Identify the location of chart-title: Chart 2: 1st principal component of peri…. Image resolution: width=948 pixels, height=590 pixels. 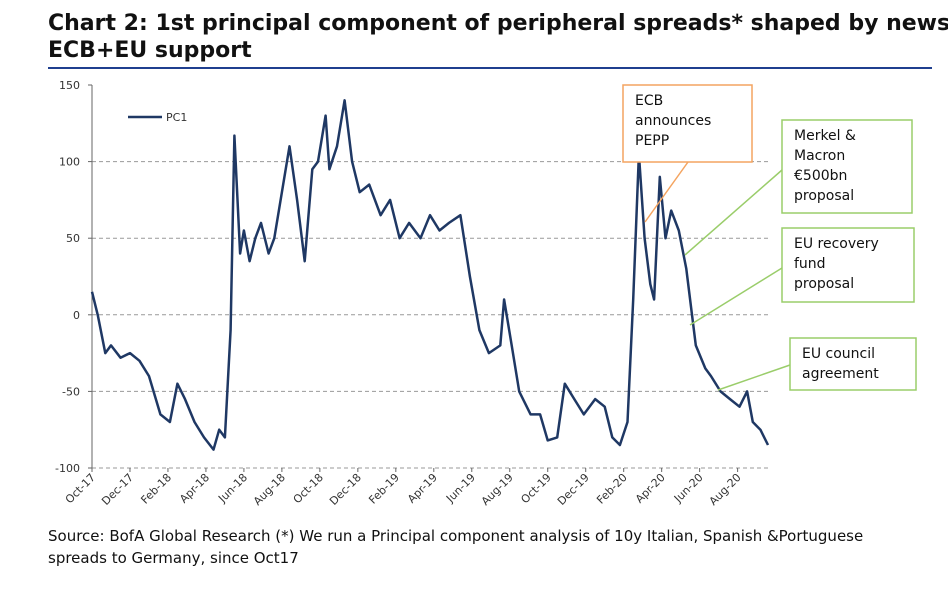
(498, 23).